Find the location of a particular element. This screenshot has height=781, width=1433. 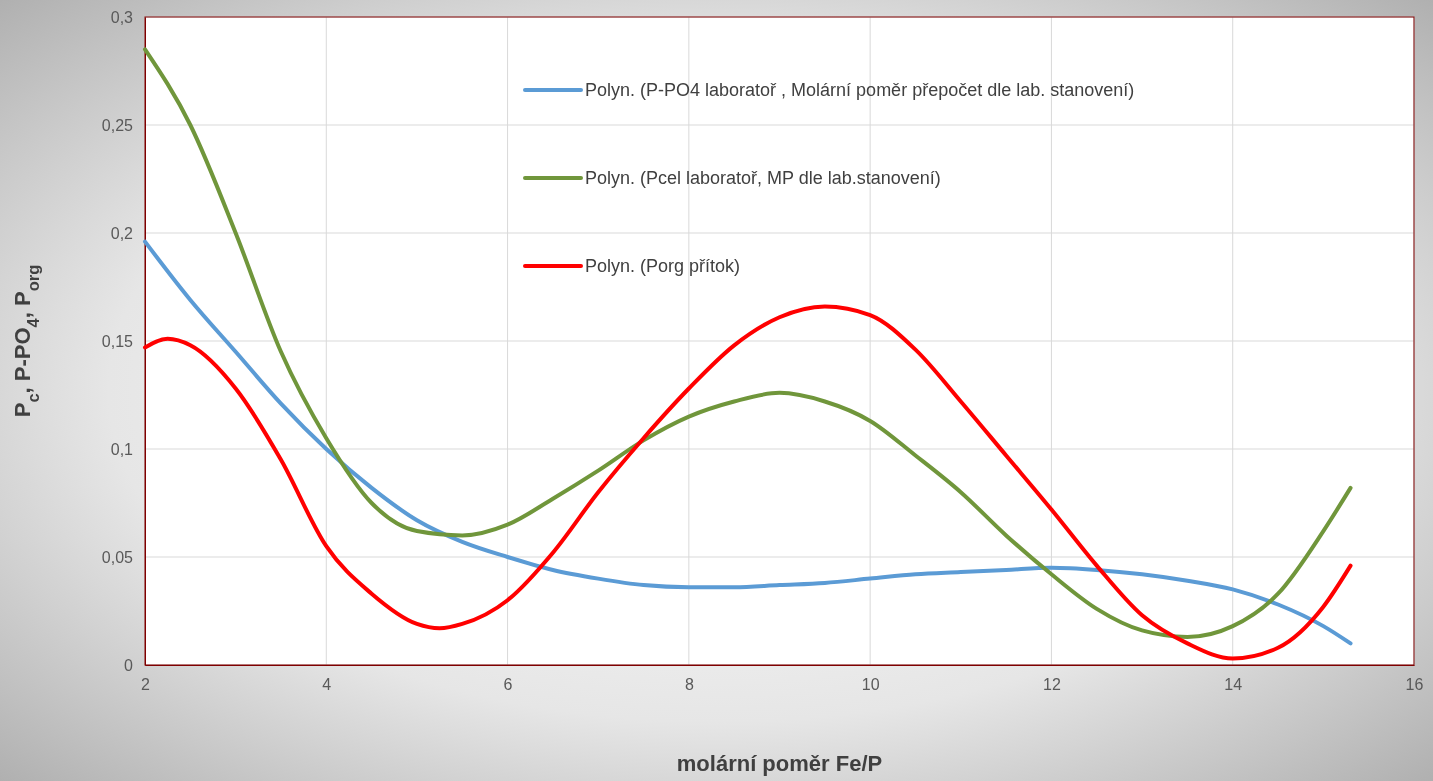

x-tick-label: 8 is located at coordinates (689, 685).